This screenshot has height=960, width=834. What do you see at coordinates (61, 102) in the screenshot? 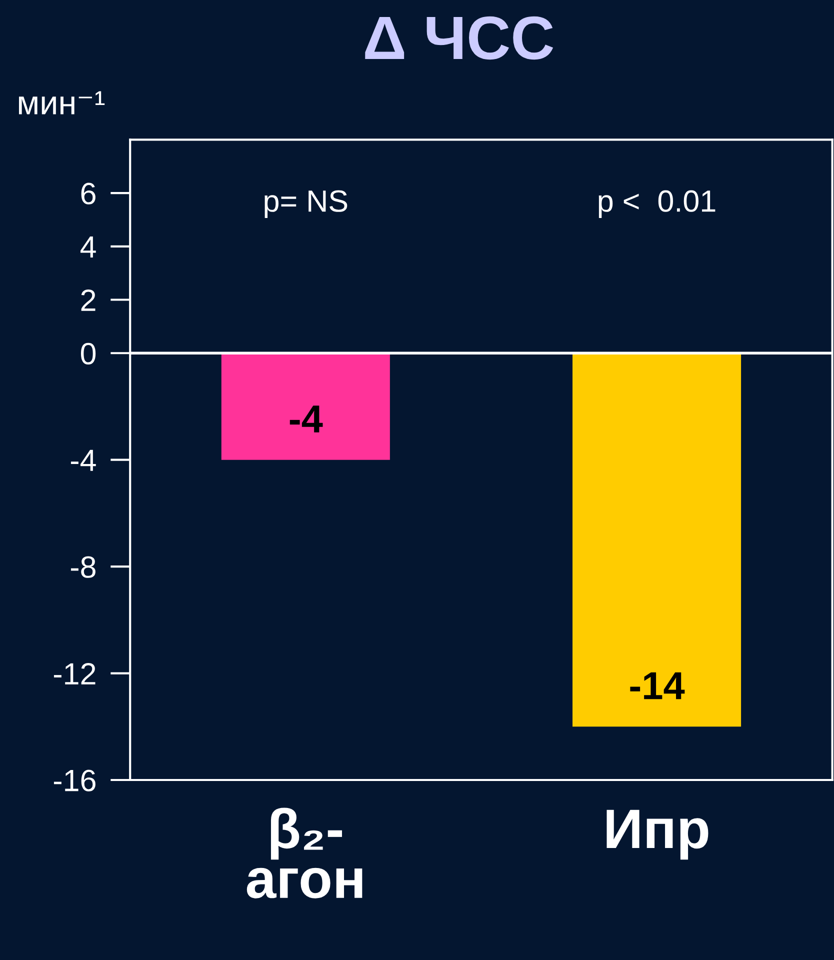
I see `y-axis-title: мин⁻¹` at bounding box center [61, 102].